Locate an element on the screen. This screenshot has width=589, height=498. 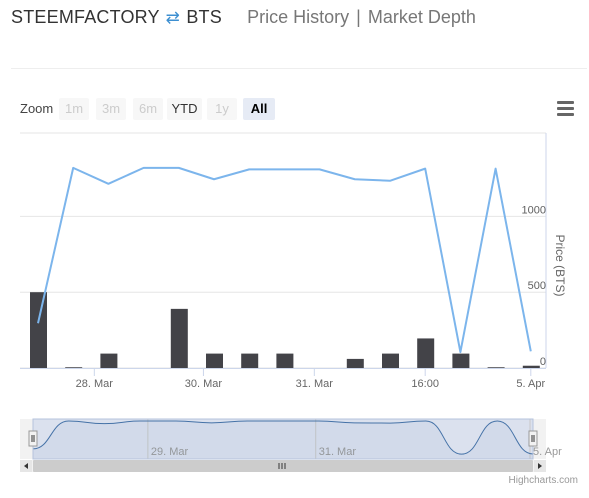
range-button-3m: 3m is located at coordinates (111, 109).